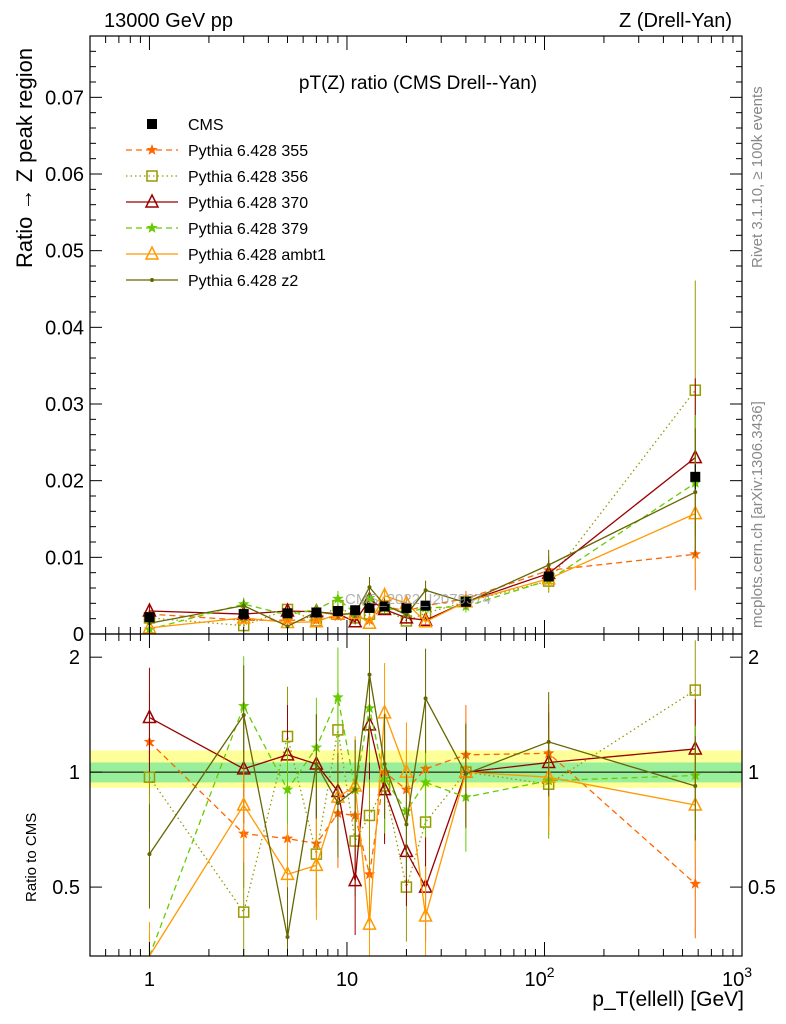  Describe the element at coordinates (64, 175) in the screenshot. I see `y-tick-label: 0.06` at that location.